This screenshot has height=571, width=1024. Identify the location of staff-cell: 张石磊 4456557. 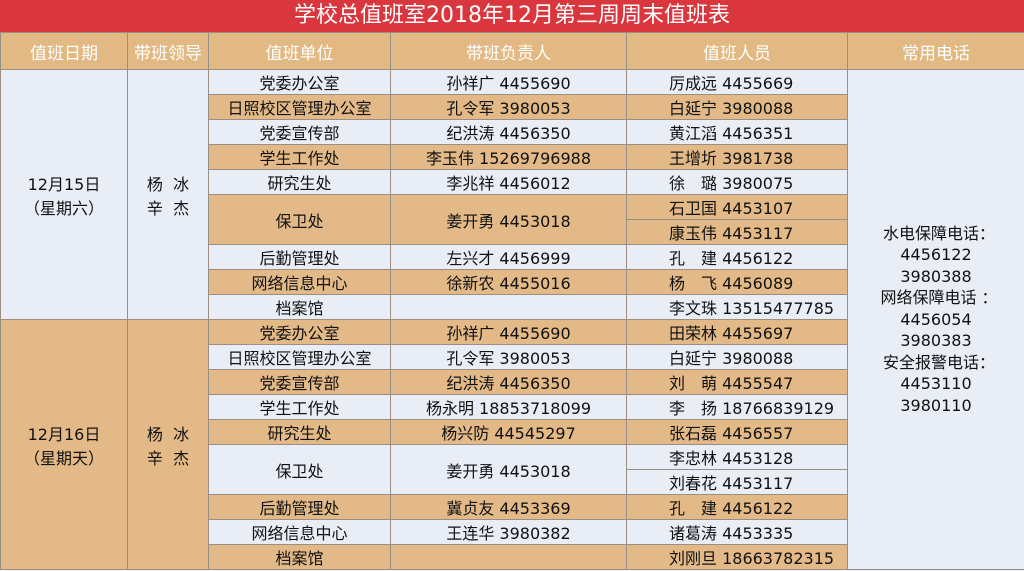
(737, 432).